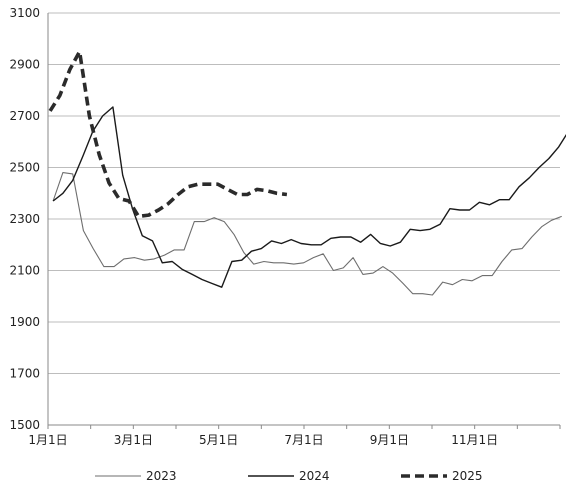 The image size is (566, 486). What do you see at coordinates (467, 476) in the screenshot?
I see `legend-label-2025: 2025` at bounding box center [467, 476].